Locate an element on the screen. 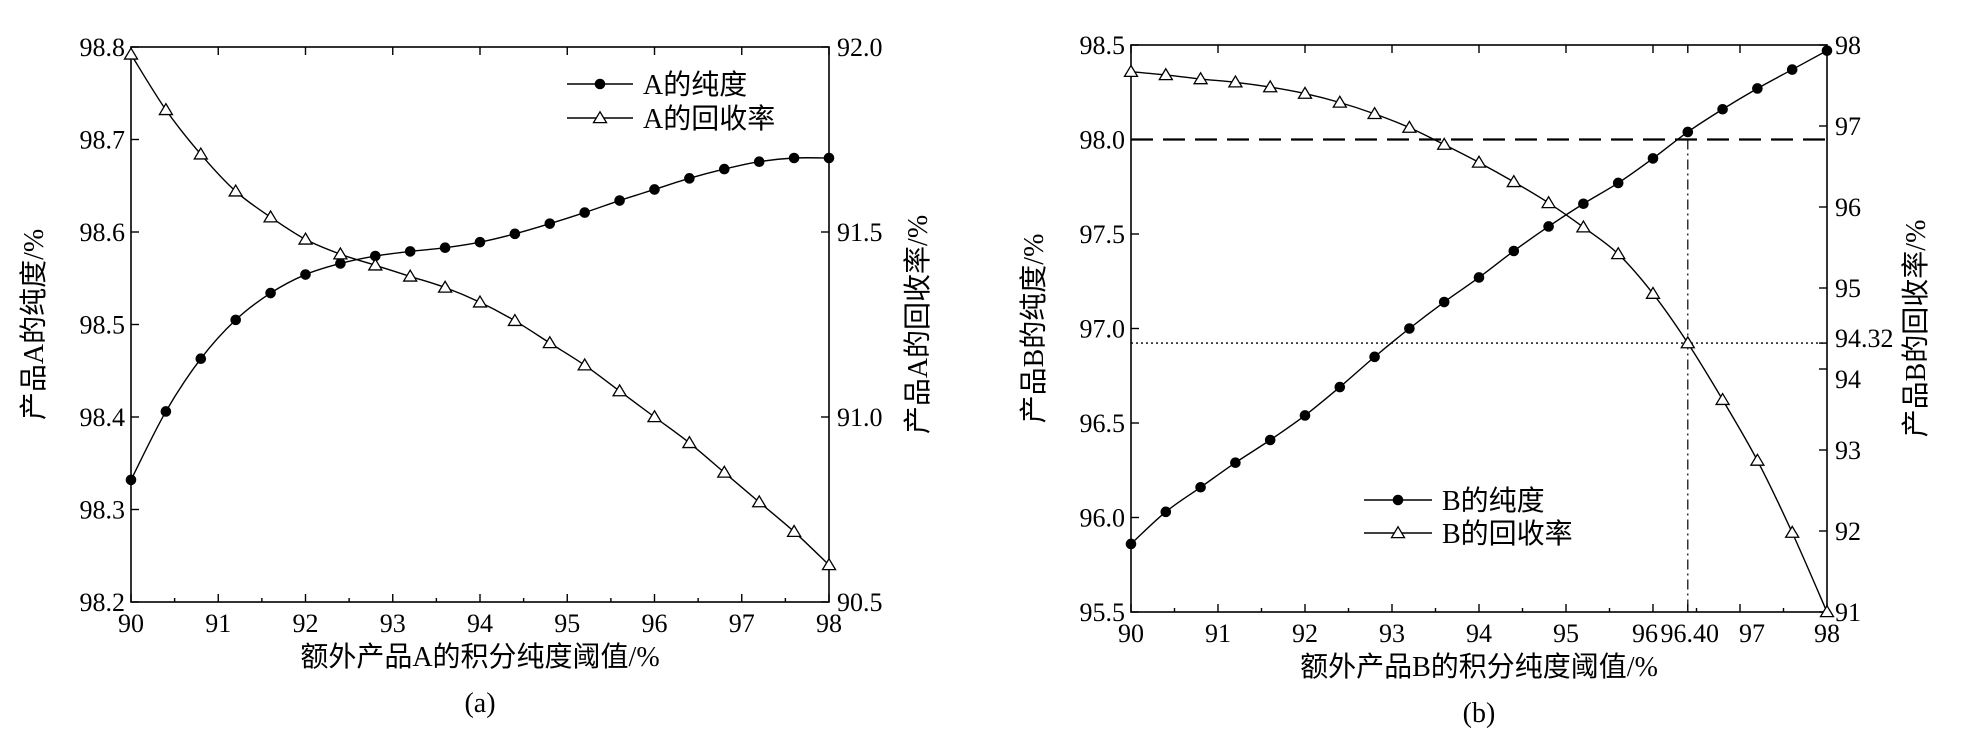  y-right-tick-label: 97 is located at coordinates (1848, 126).